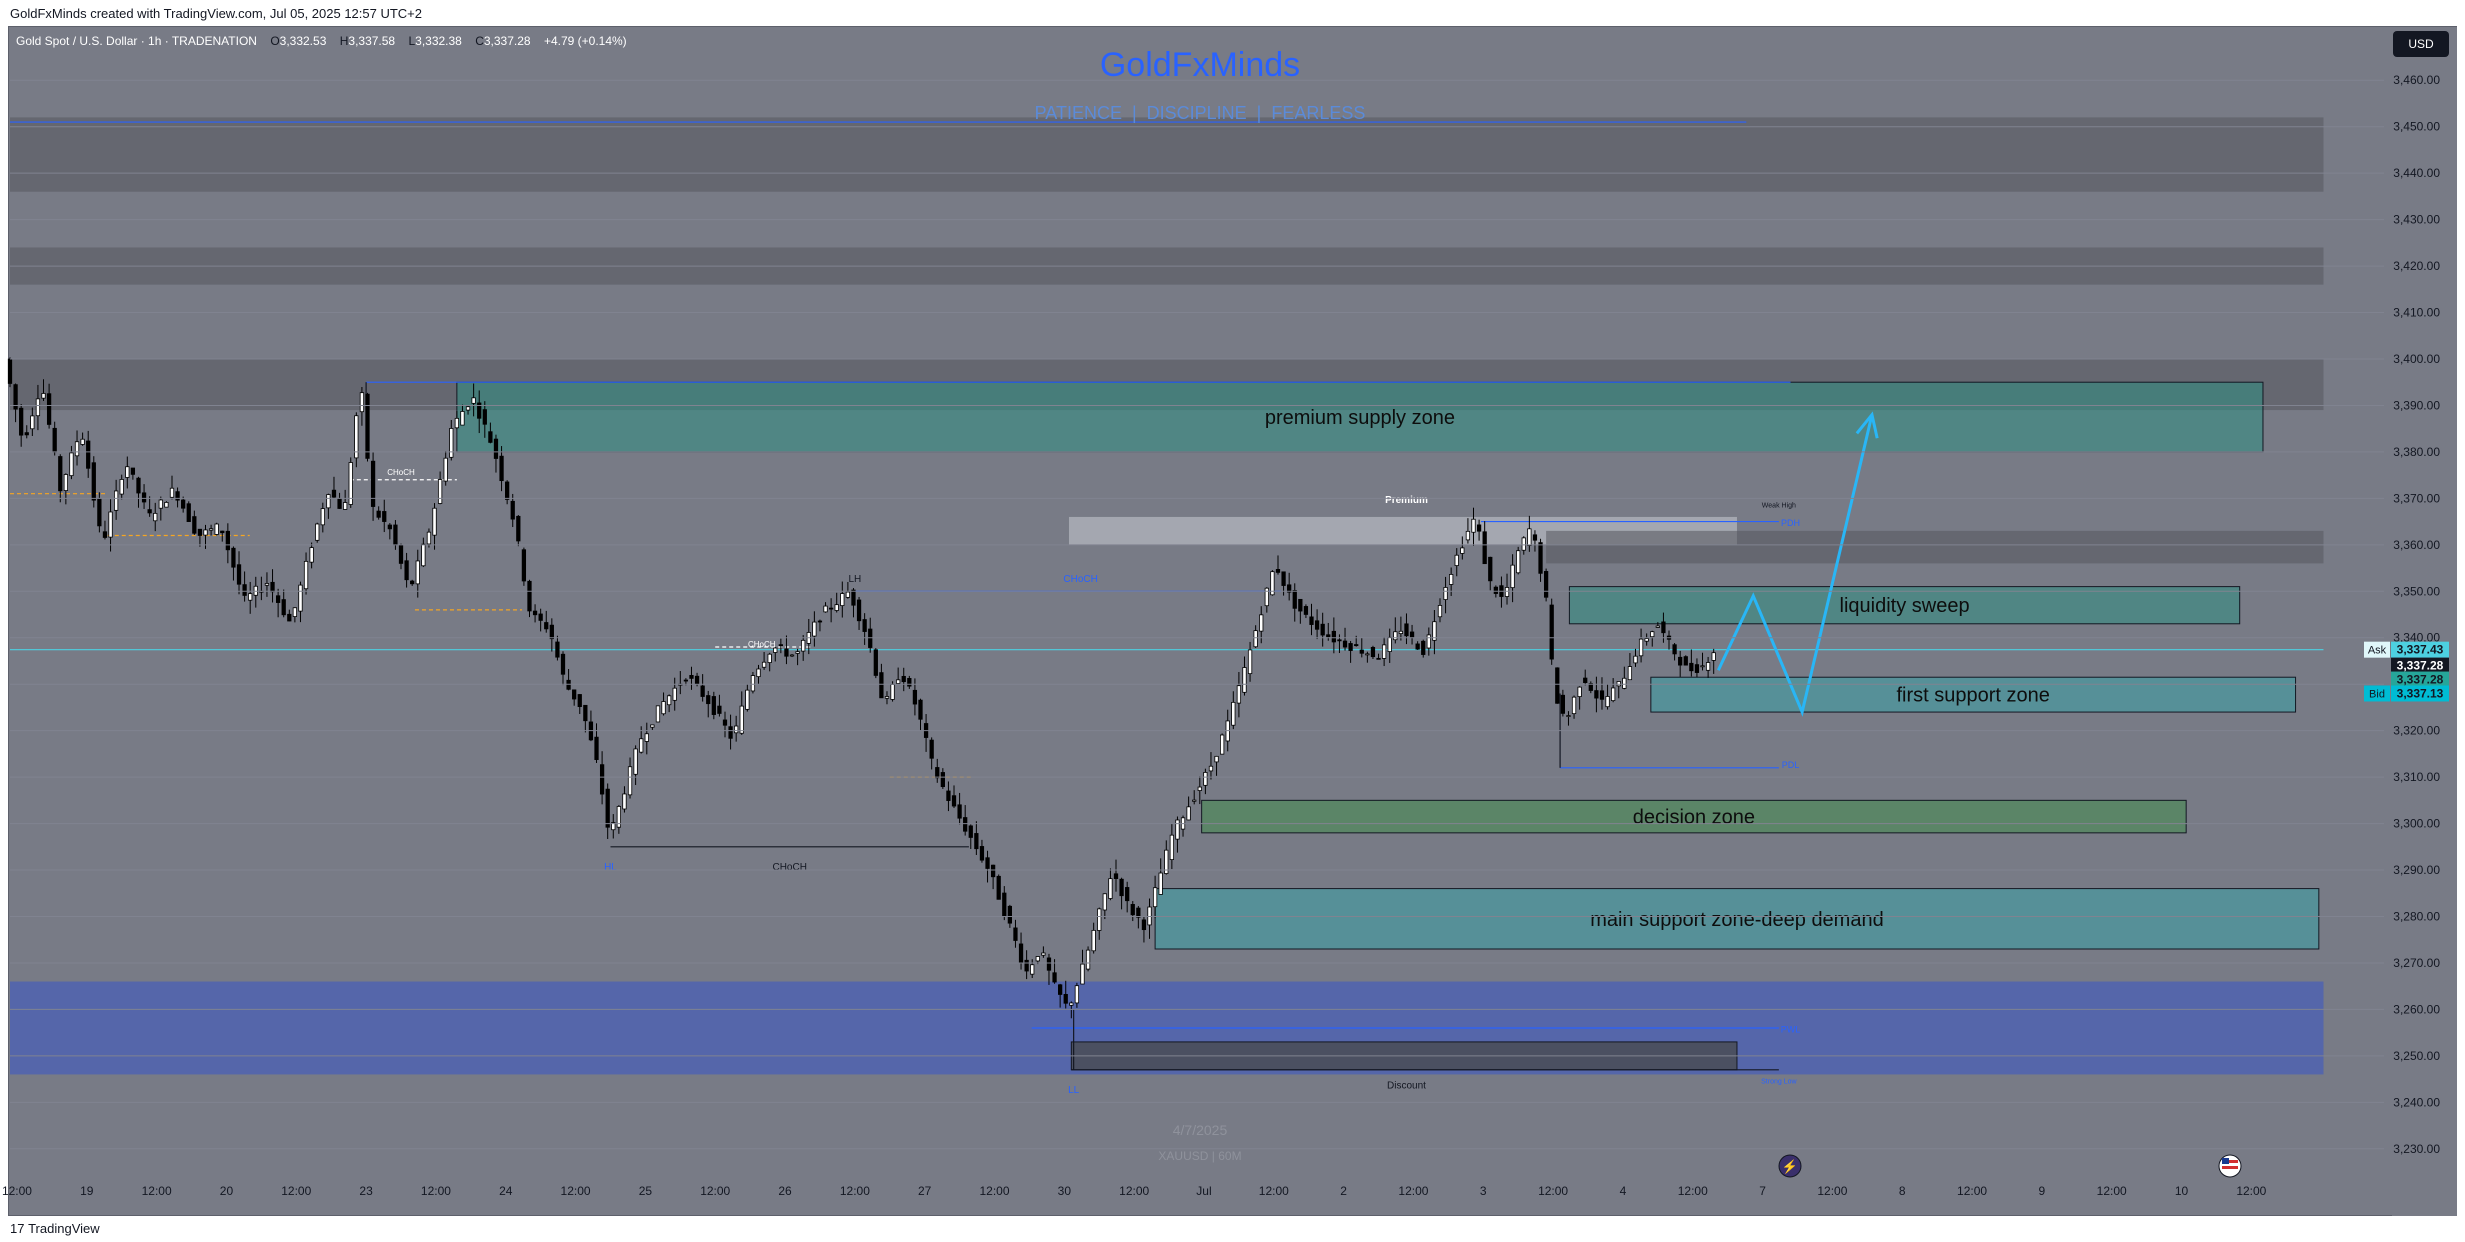 The width and height of the screenshot is (2465, 1242). Describe the element at coordinates (1779, 506) in the screenshot. I see `annotation-label: Weak High` at that location.